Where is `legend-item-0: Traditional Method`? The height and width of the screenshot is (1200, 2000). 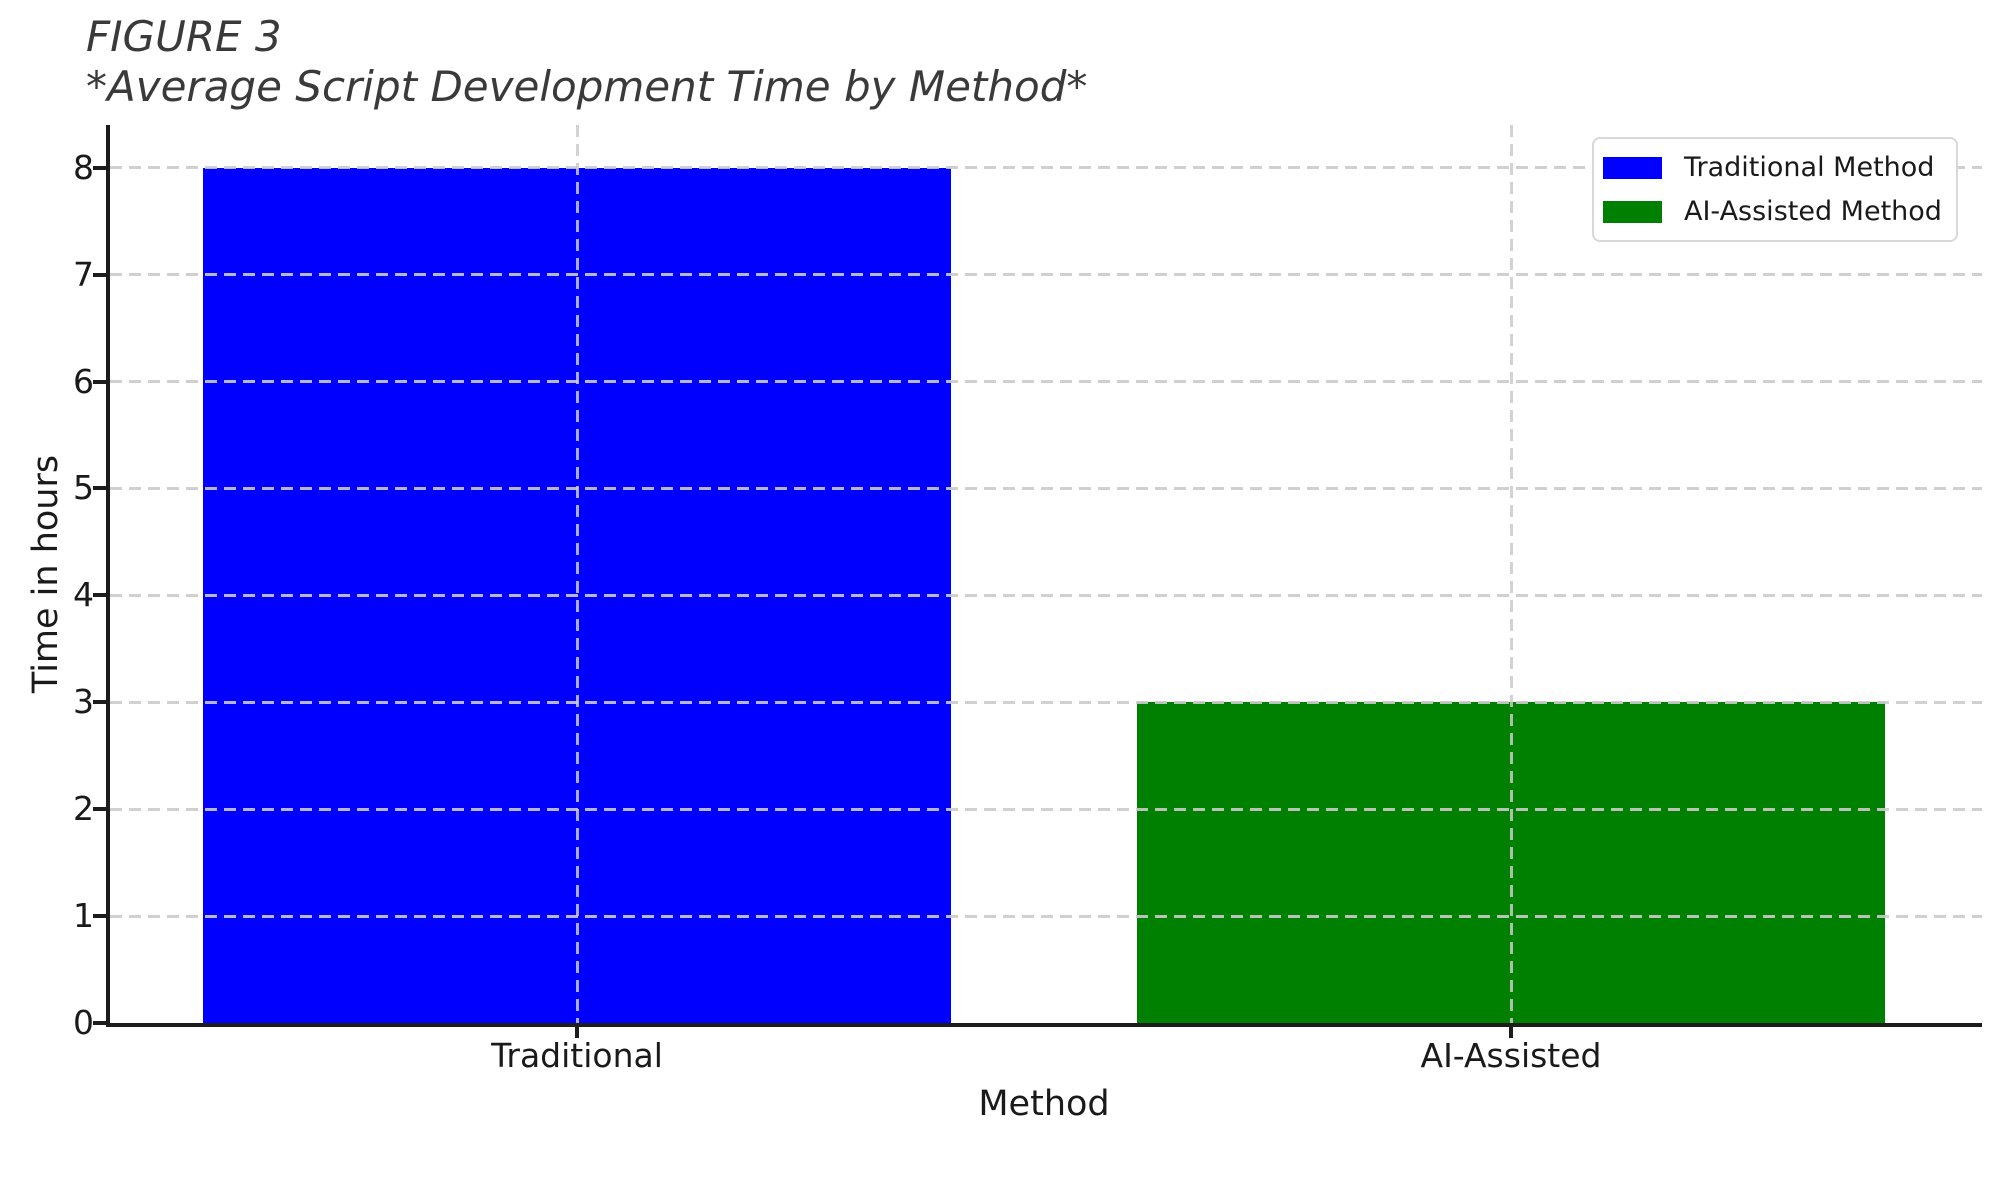
legend-item-0: Traditional Method is located at coordinates (1771, 167).